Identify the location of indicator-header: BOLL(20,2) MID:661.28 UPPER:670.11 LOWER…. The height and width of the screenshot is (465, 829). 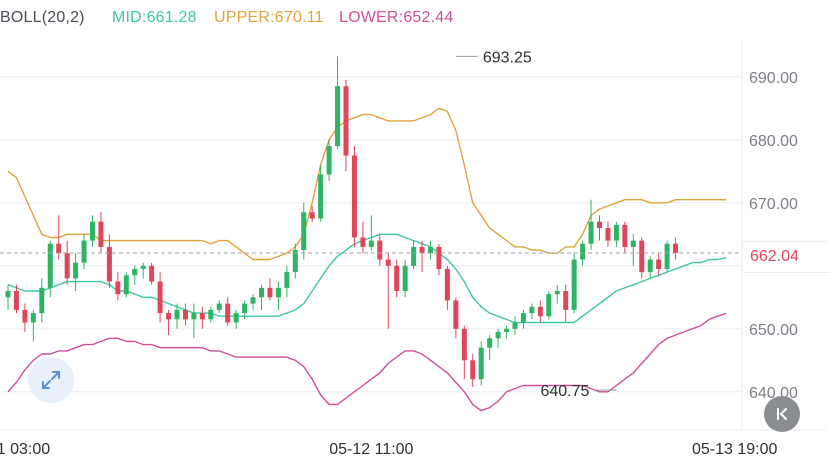
(414, 19).